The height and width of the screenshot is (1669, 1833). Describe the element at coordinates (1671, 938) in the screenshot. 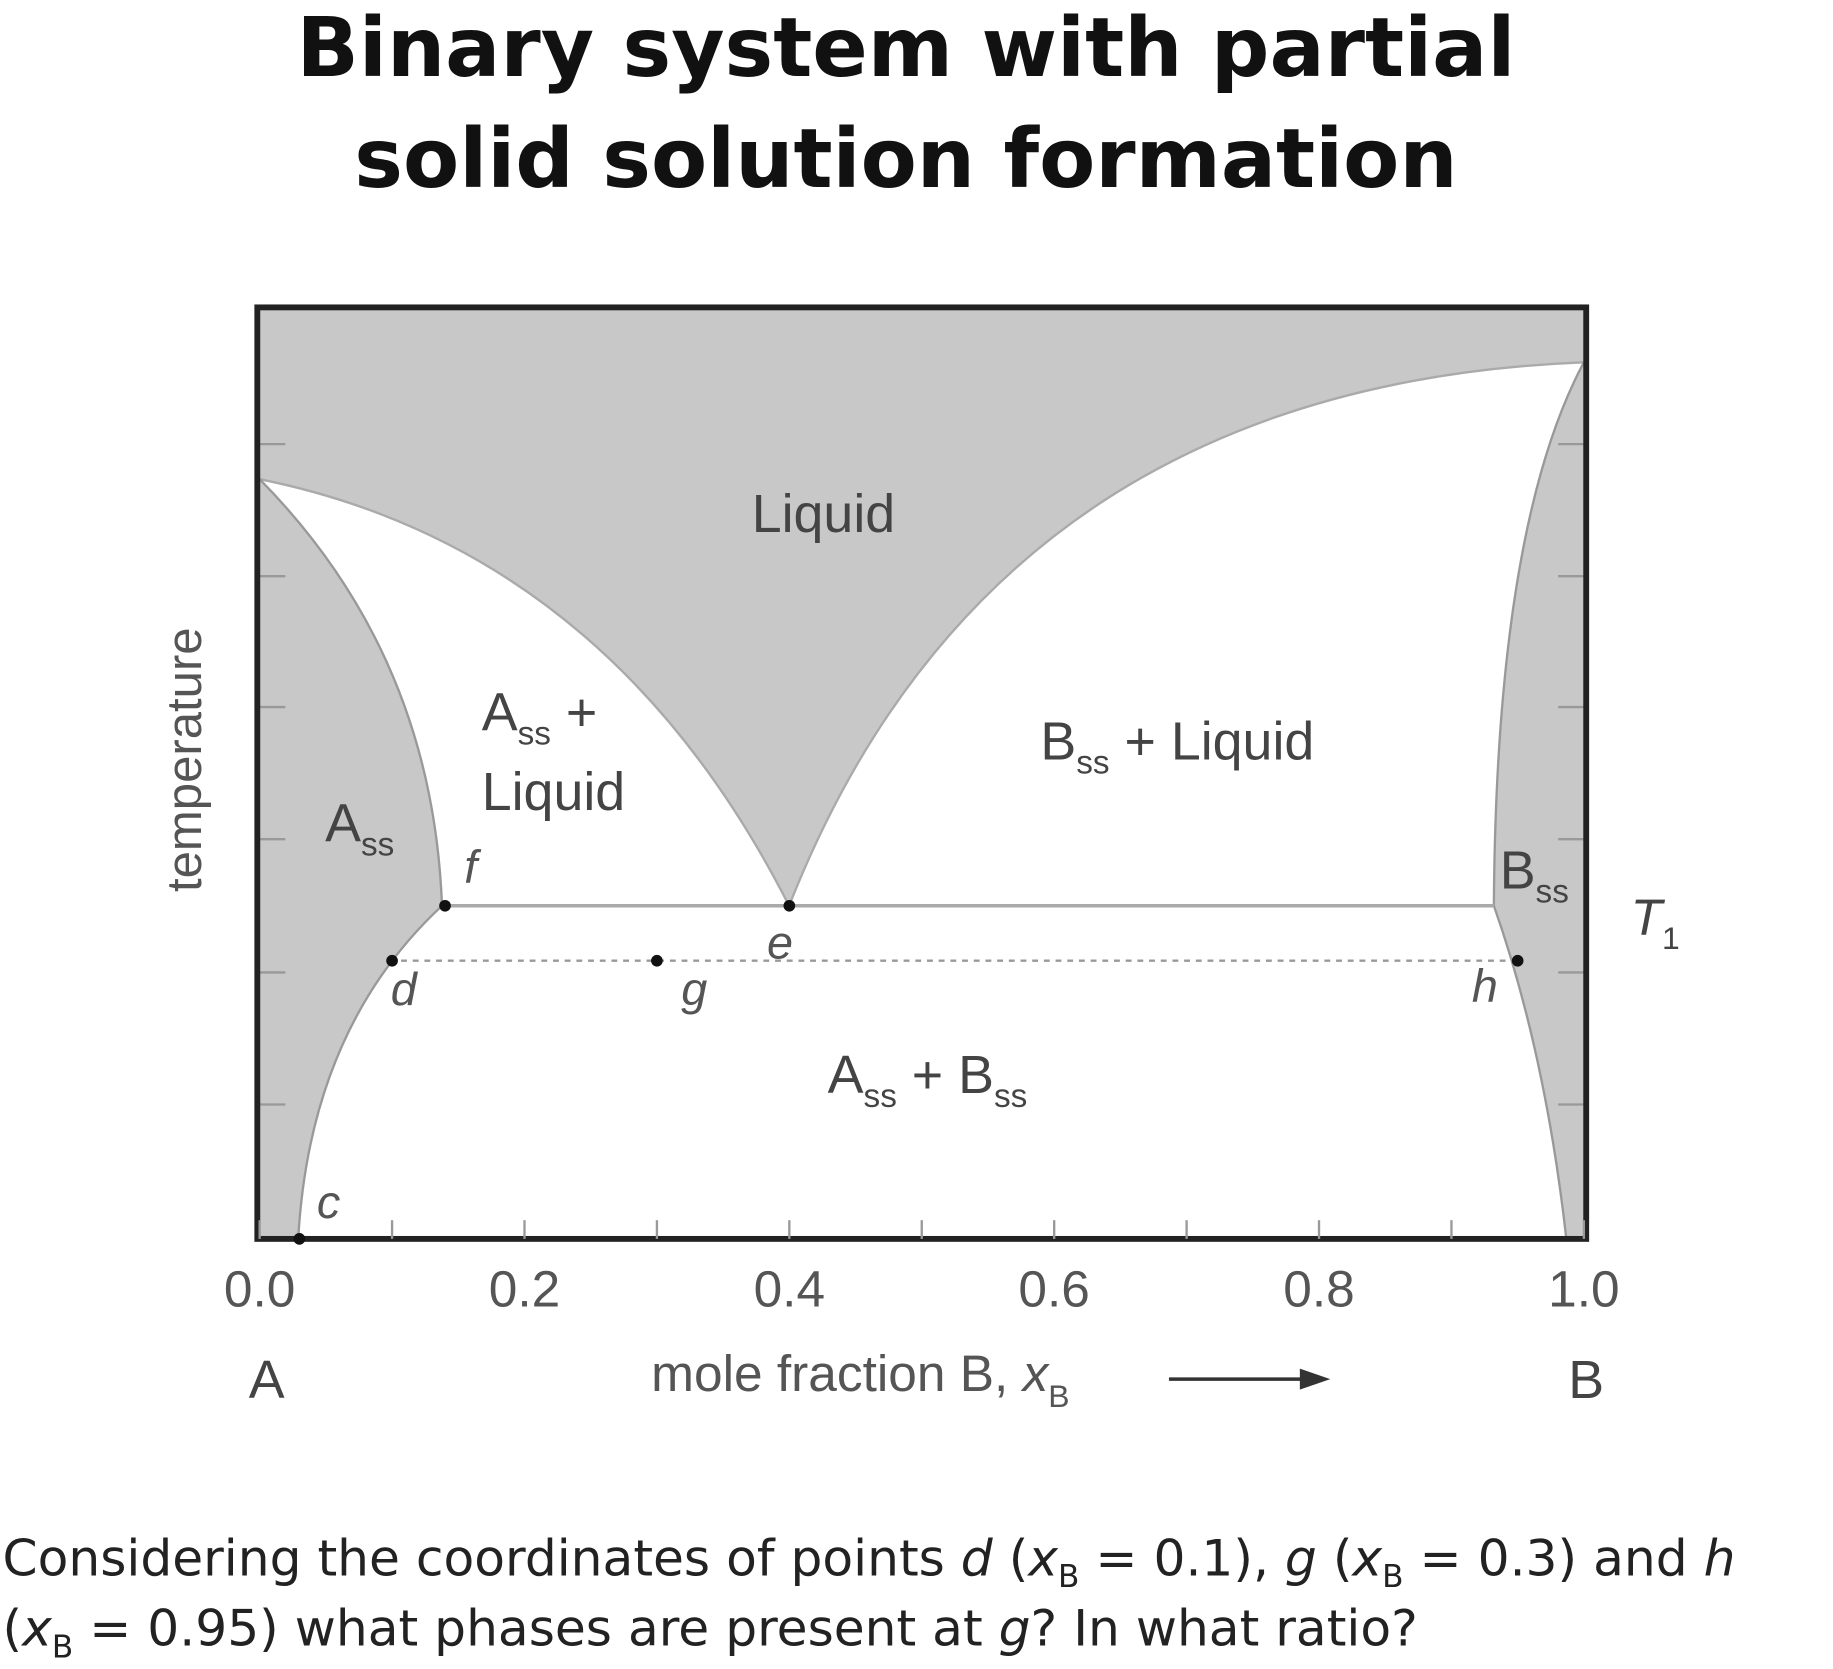

I see `text-part: 1` at that location.